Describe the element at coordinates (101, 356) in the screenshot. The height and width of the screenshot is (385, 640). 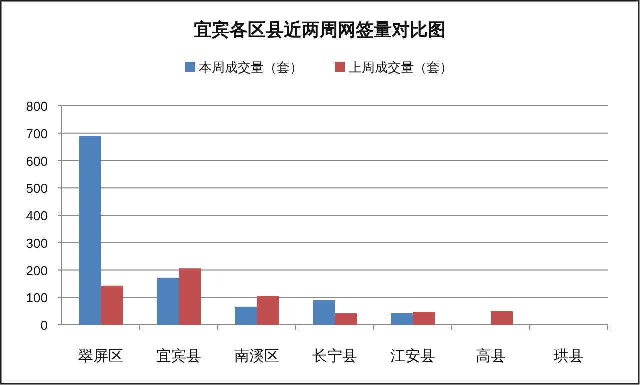
I see `xtick: 翠屏区` at that location.